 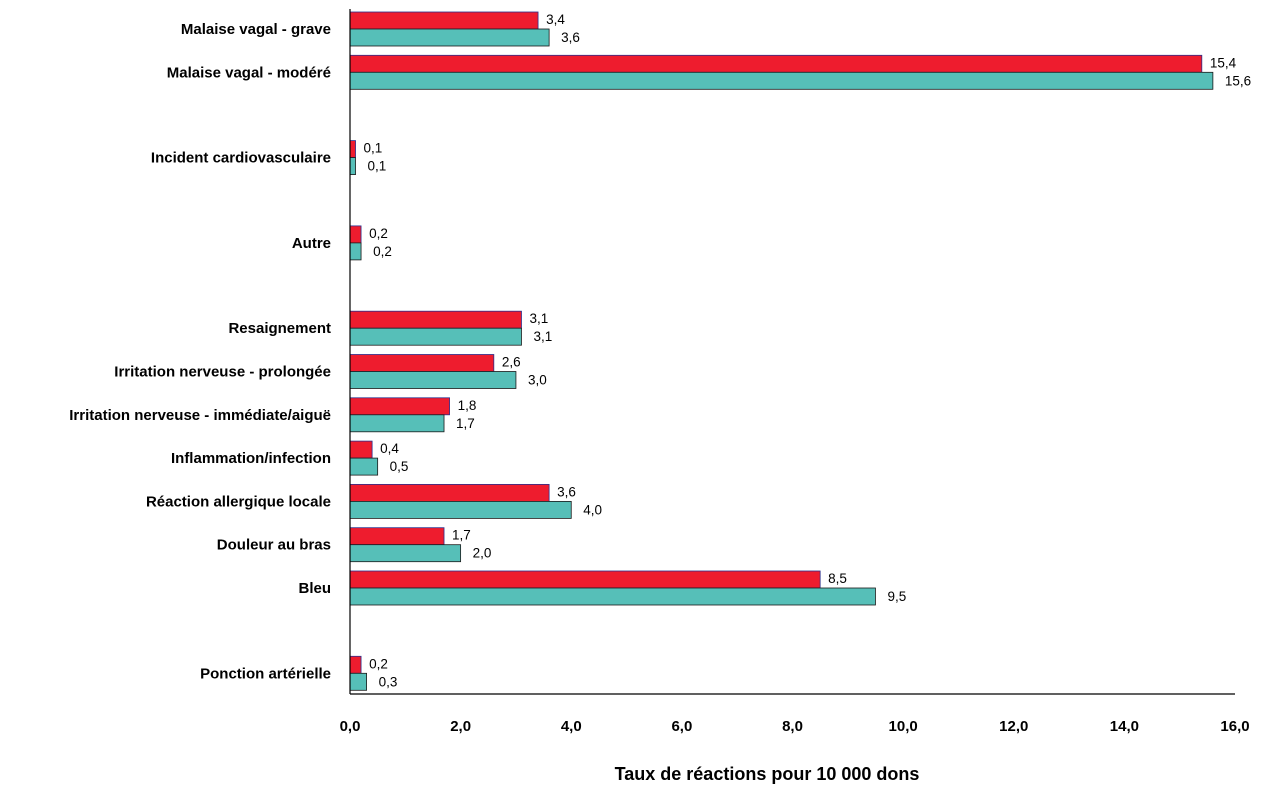 What do you see at coordinates (399, 466) in the screenshot?
I see `value-label-series2: 0,5` at bounding box center [399, 466].